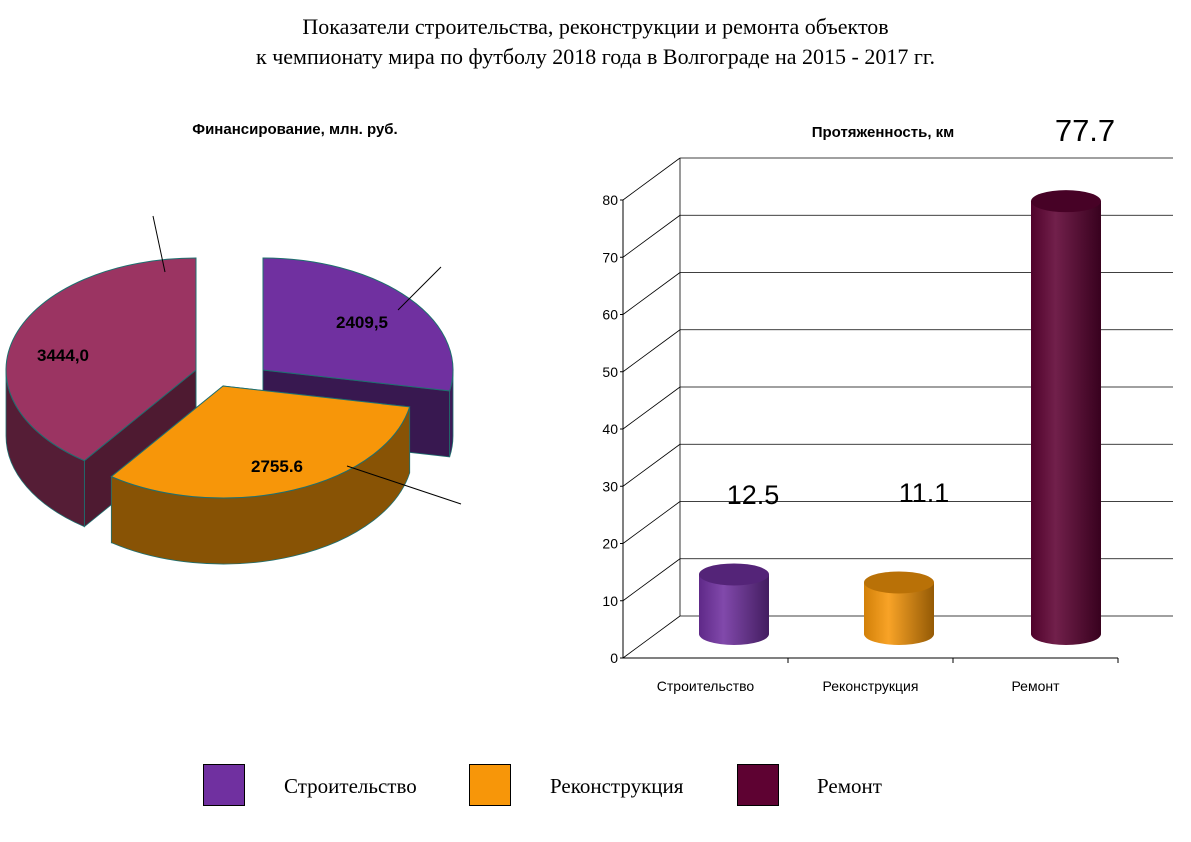 The height and width of the screenshot is (842, 1191). I want to click on legend-swatch-repair, so click(758, 785).